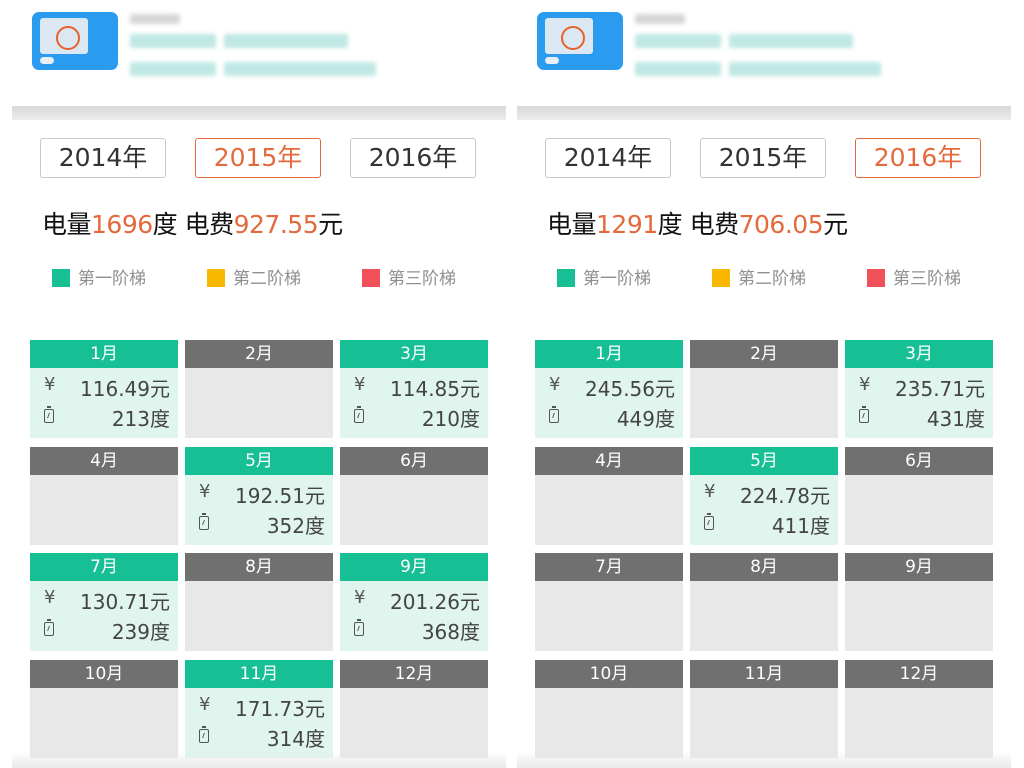 The height and width of the screenshot is (768, 1024). I want to click on month-kwh: 239度, so click(140, 632).